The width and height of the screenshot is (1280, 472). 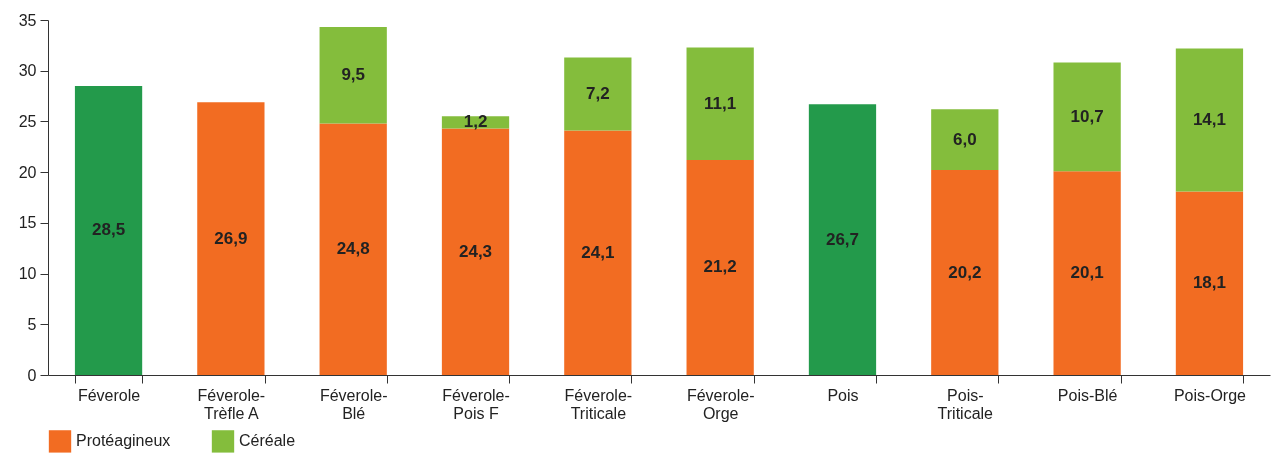 I want to click on data-label: 28,5, so click(x=109, y=230).